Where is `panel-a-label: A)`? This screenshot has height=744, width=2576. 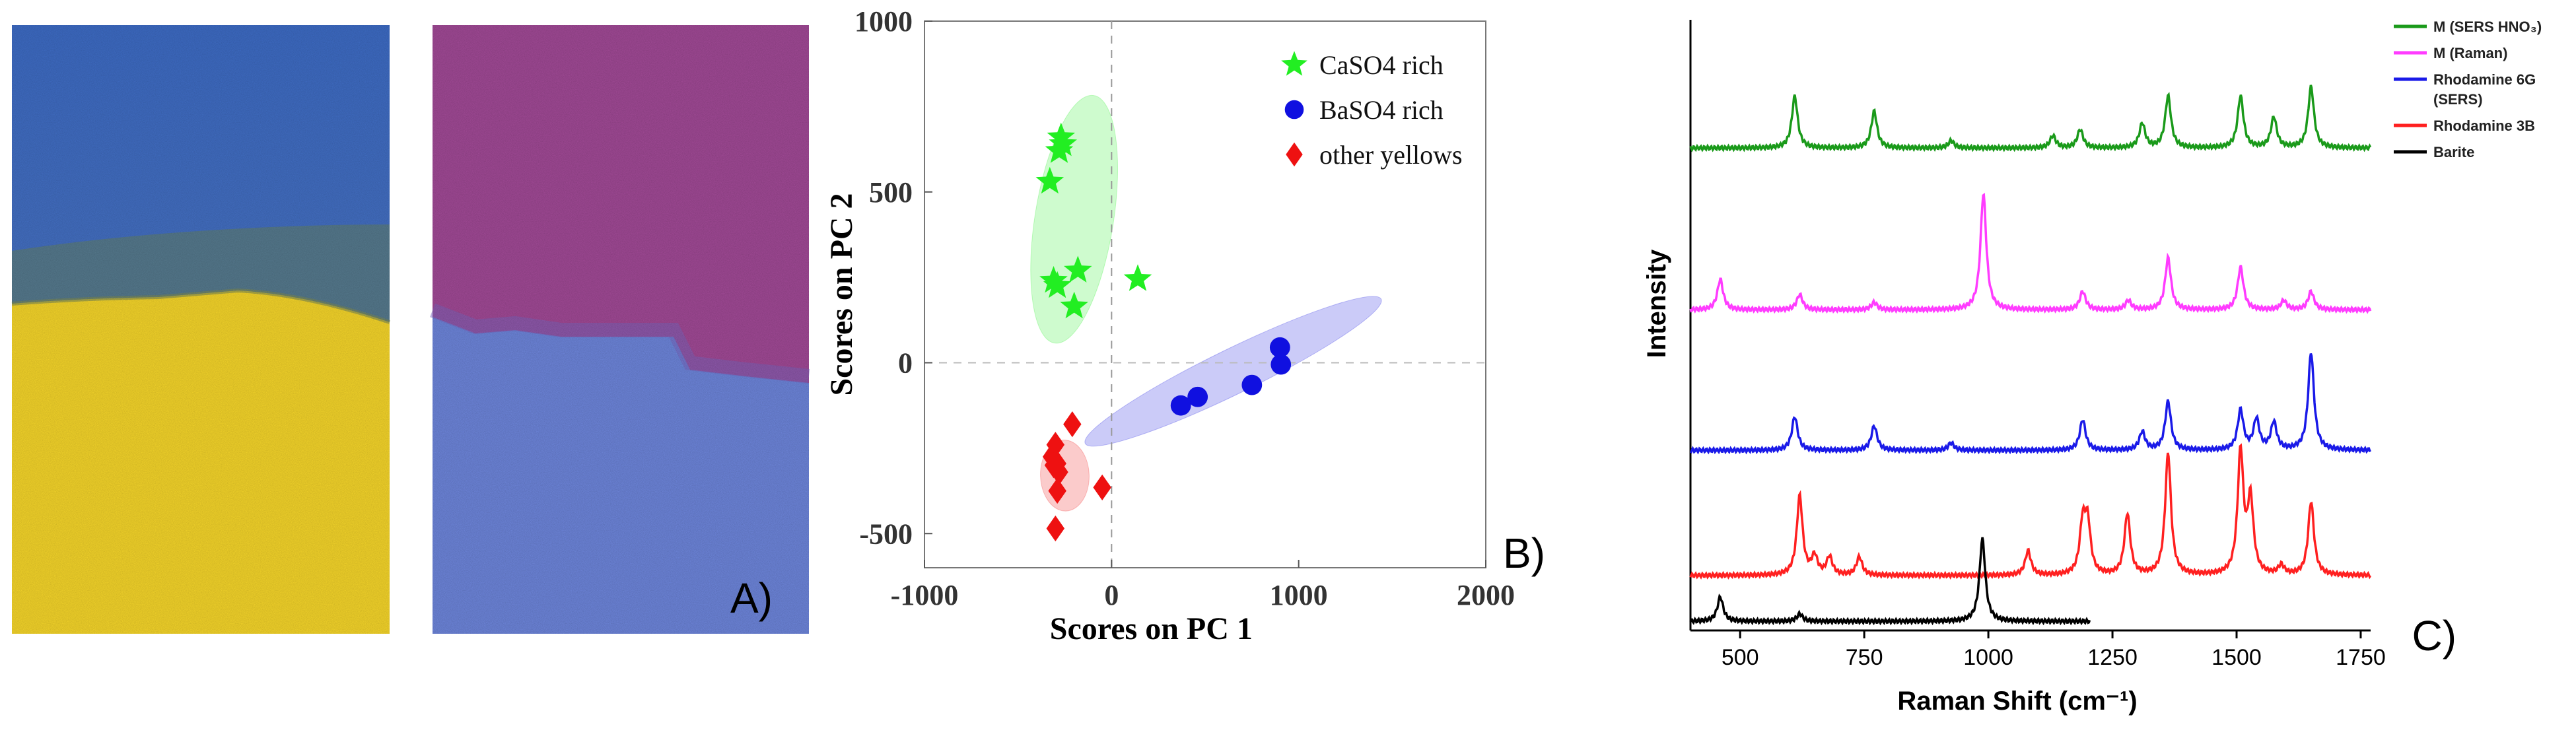
panel-a-label: A) is located at coordinates (752, 598).